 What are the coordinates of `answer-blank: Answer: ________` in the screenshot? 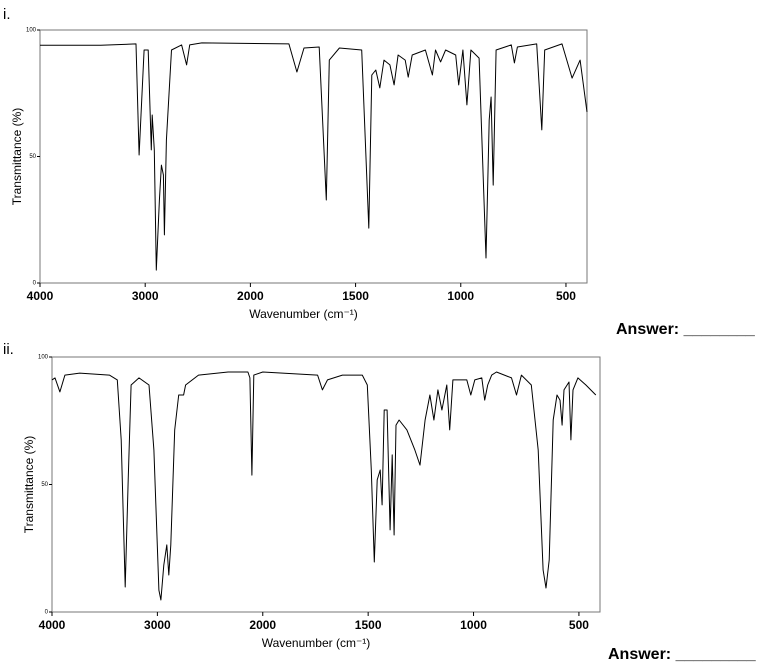 It's located at (686, 329).